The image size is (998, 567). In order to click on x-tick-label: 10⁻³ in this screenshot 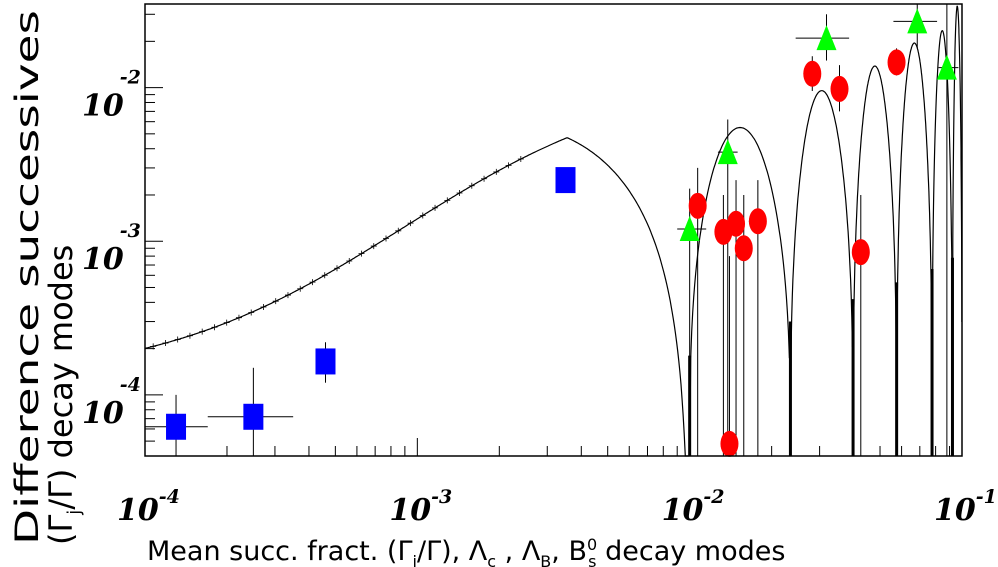, I will do `click(420, 507)`.